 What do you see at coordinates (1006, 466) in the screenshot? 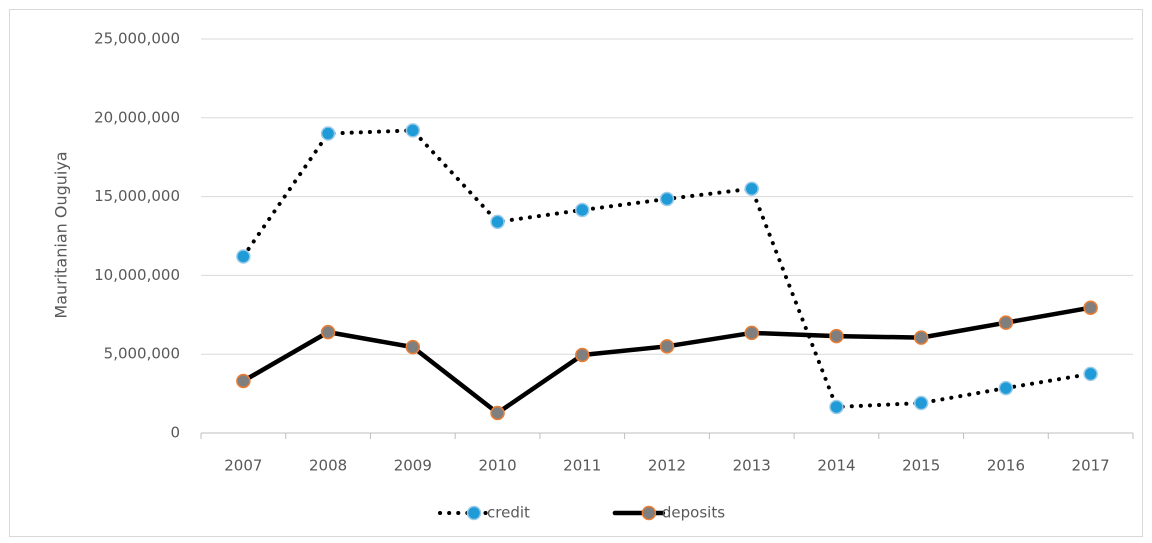
I see `x-tick-label: 2016` at bounding box center [1006, 466].